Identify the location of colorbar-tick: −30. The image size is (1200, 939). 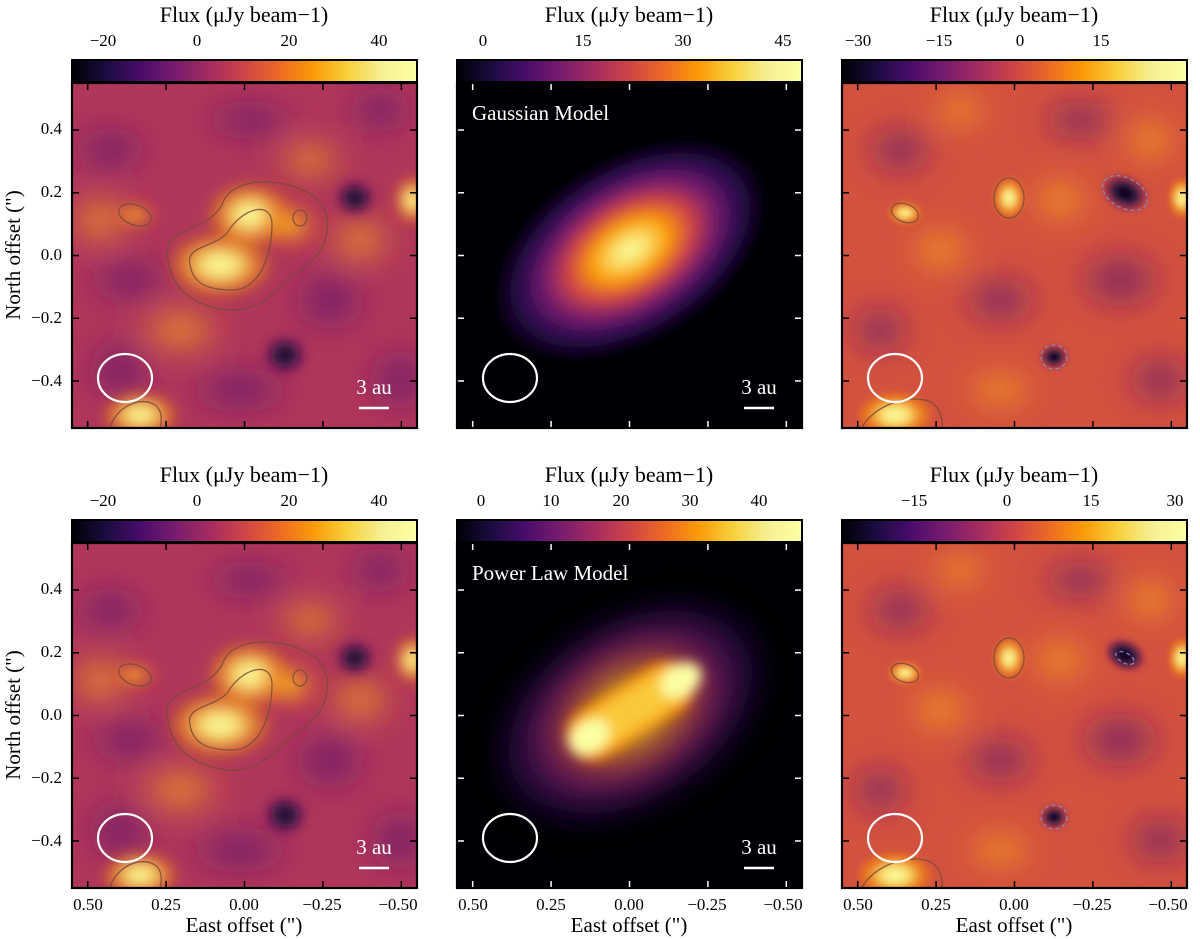
(858, 40).